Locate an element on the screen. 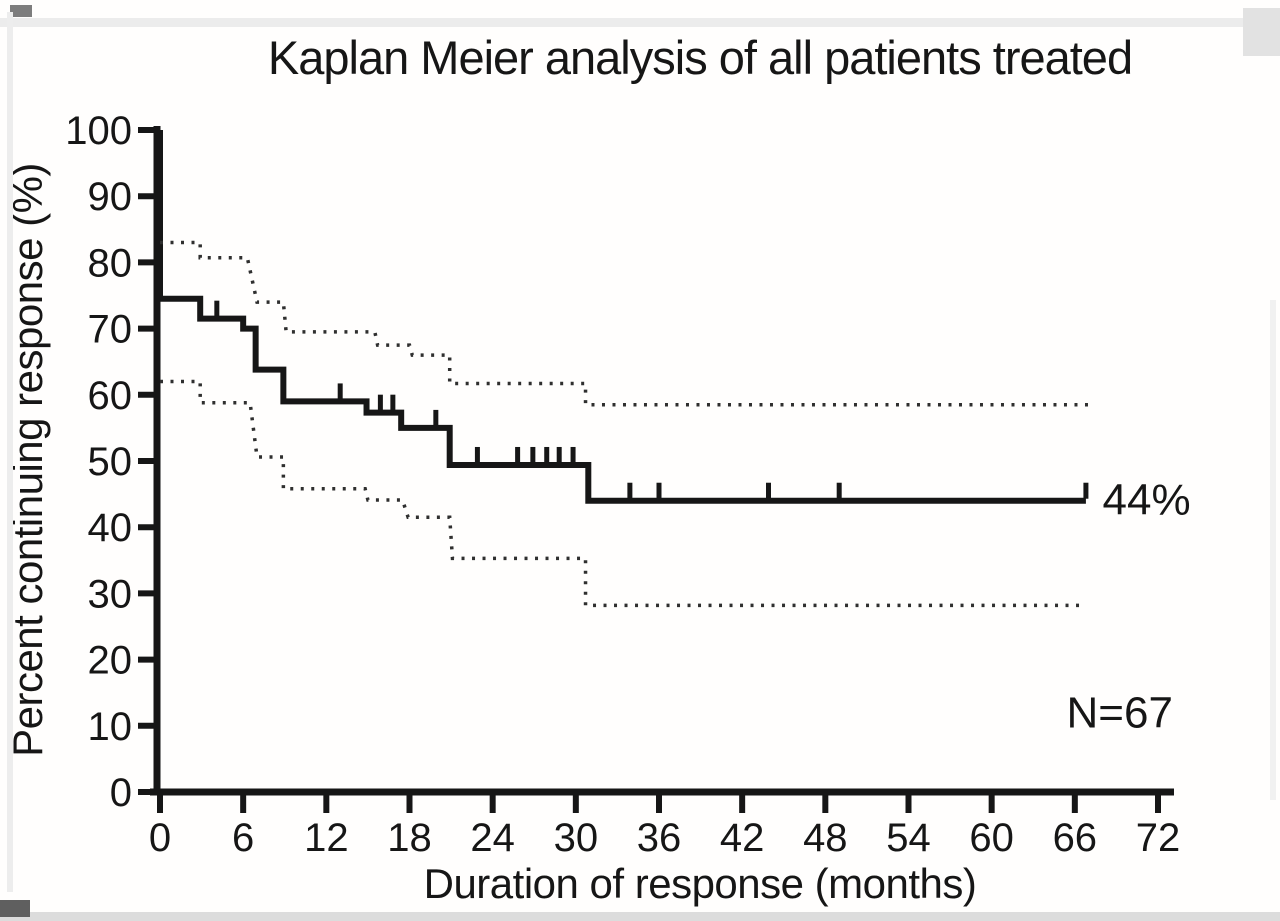 The width and height of the screenshot is (1280, 921). x-tick-label: 60 is located at coordinates (991, 838).